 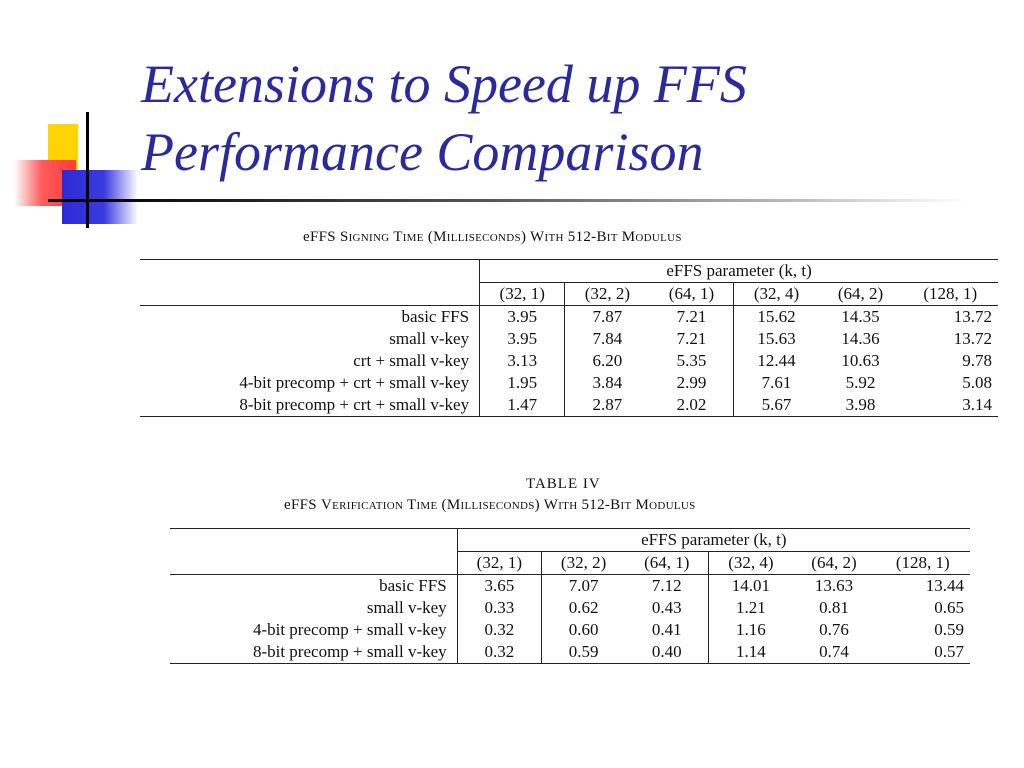 I want to click on cell-value: 0.41, so click(x=666, y=629).